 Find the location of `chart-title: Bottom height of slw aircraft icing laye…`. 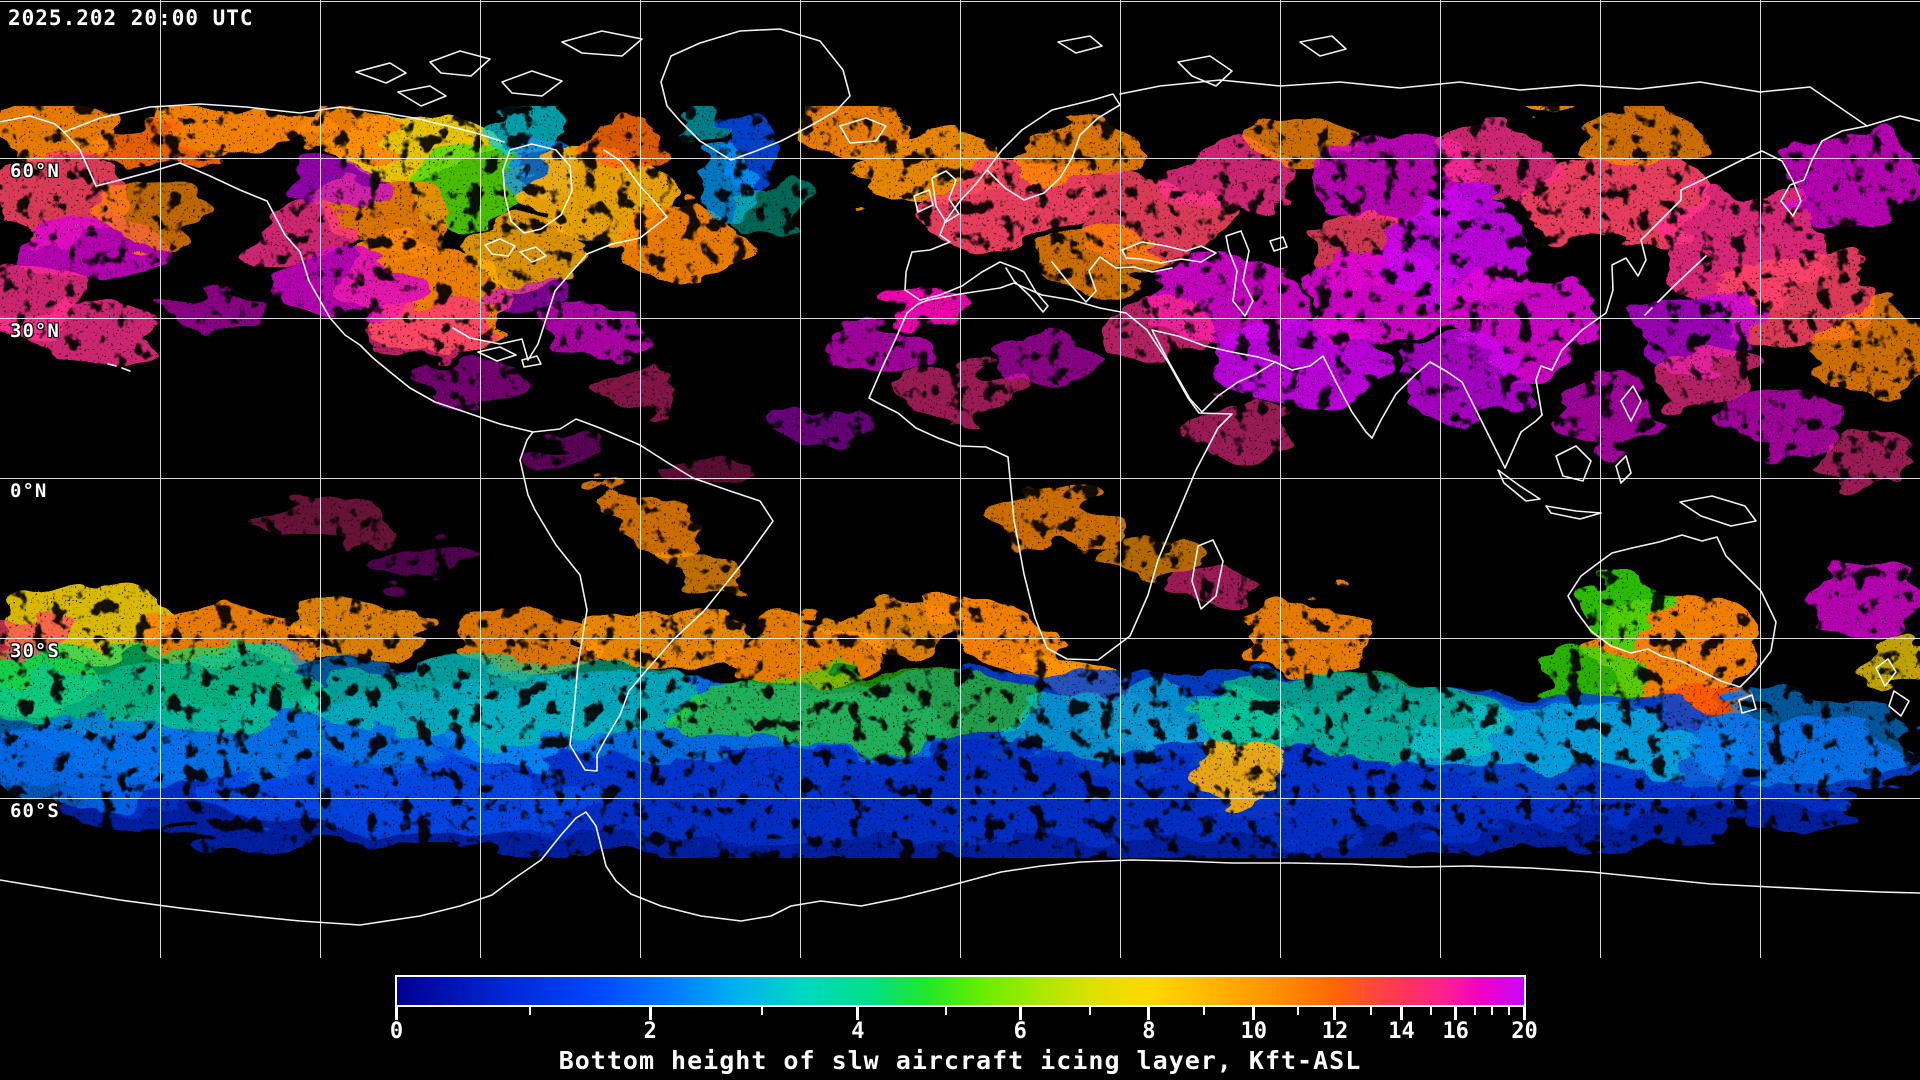

chart-title: Bottom height of slw aircraft icing laye… is located at coordinates (960, 1060).